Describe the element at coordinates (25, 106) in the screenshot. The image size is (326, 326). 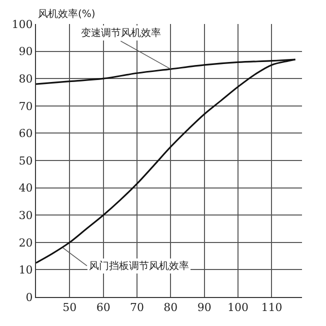
I see `y-tick-label: 70` at that location.